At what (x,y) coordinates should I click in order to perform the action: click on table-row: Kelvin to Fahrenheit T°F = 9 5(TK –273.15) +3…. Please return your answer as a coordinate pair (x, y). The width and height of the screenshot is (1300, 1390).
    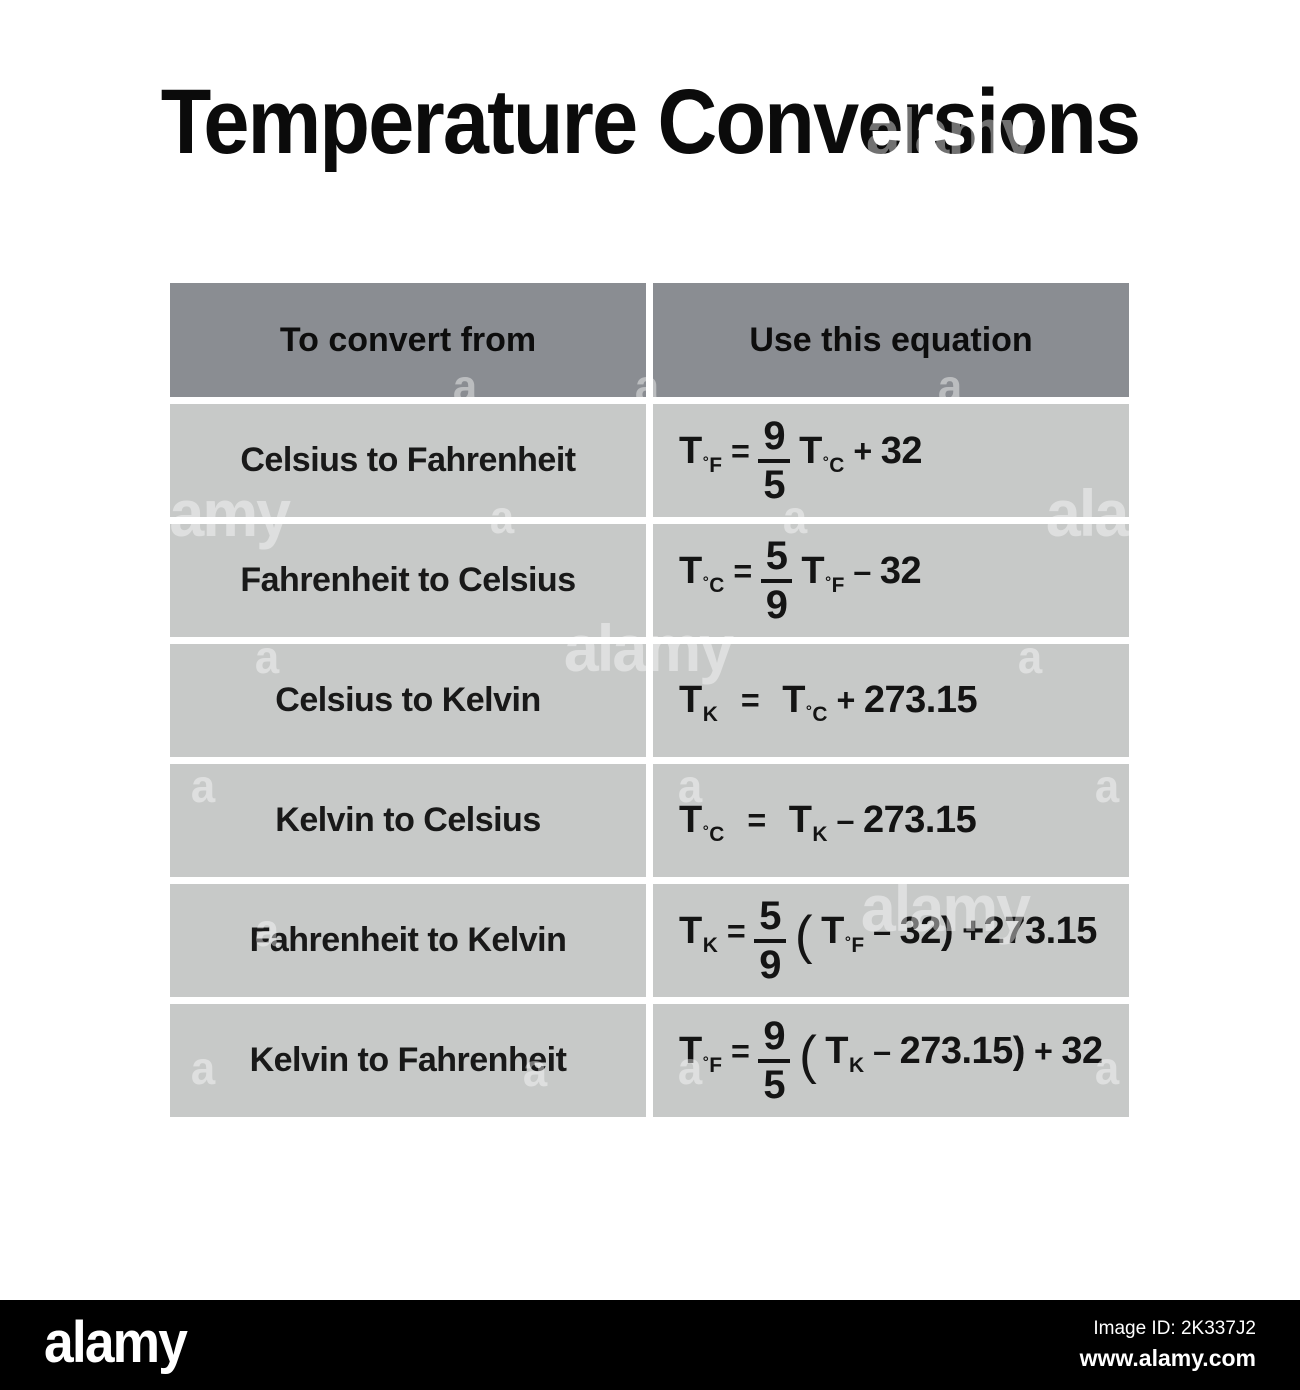
    Looking at the image, I should click on (649, 1060).